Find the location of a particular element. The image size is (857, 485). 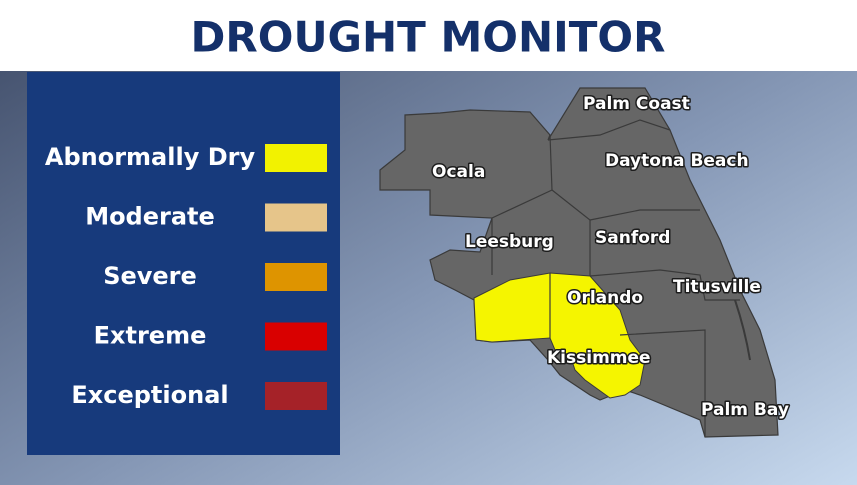

city-label: Palm Bay is located at coordinates (745, 410).